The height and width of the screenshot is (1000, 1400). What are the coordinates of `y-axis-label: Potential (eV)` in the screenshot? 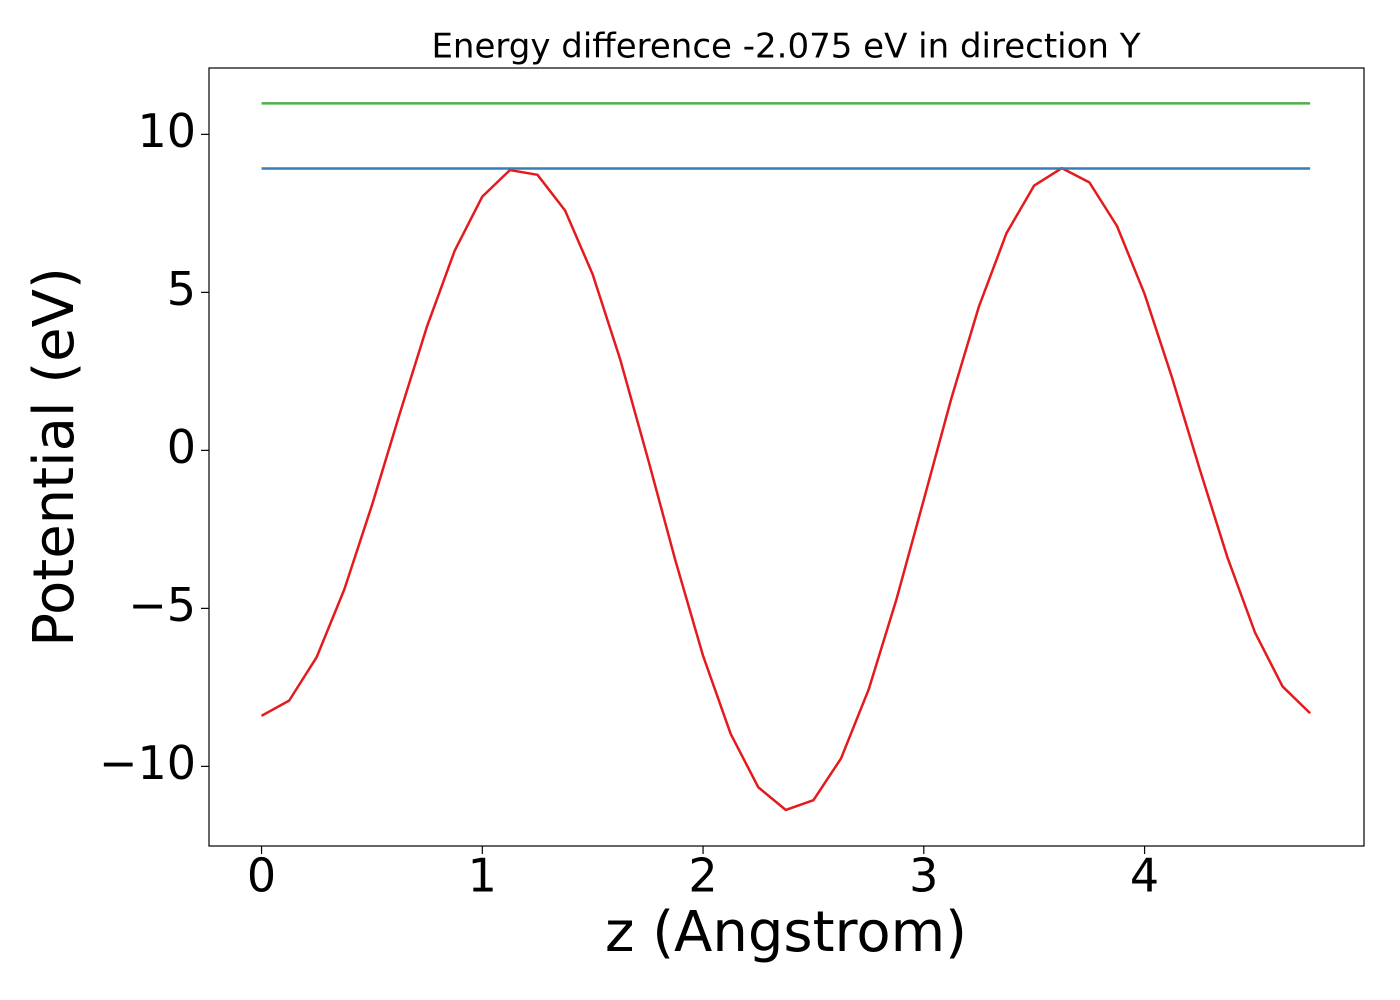 It's located at (54, 457).